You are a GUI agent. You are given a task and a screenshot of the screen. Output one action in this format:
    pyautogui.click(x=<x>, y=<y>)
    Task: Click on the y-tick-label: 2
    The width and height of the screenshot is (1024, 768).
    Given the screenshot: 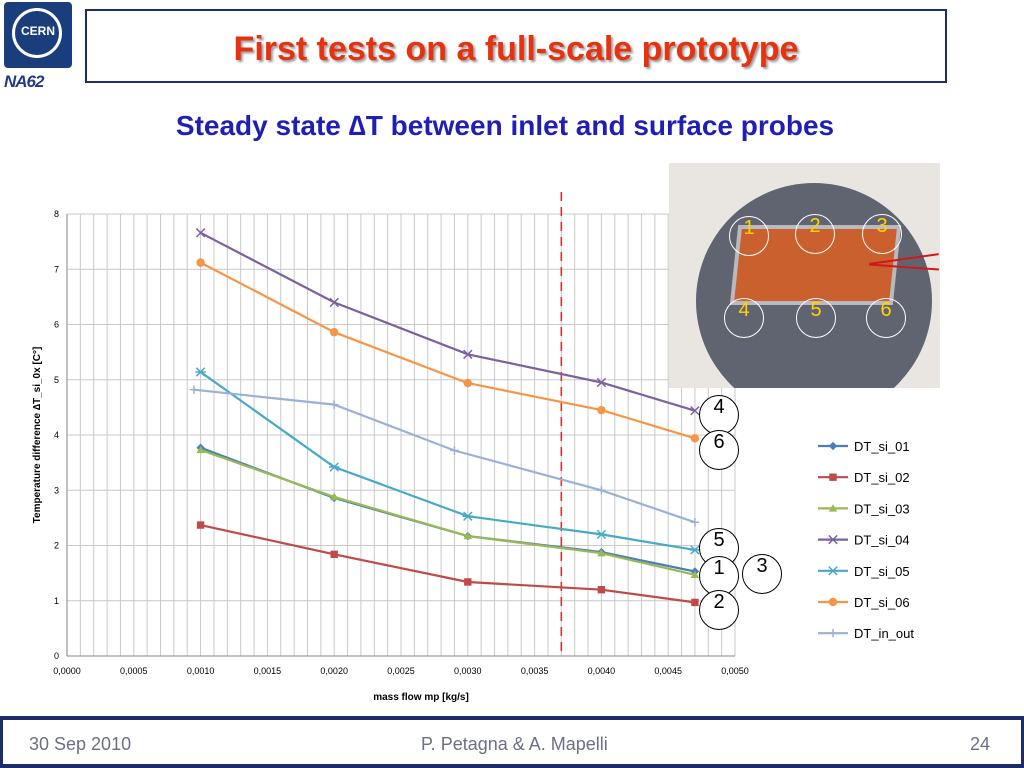 What is the action you would take?
    pyautogui.click(x=56, y=546)
    